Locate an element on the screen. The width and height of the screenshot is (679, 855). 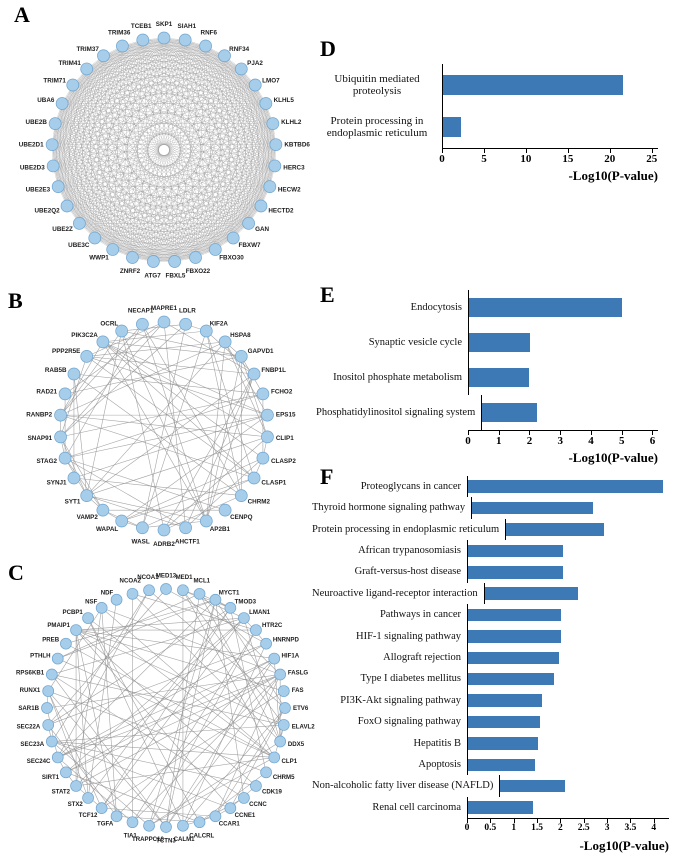
category-label: Allograft rejection is located at coordinates (389, 657).